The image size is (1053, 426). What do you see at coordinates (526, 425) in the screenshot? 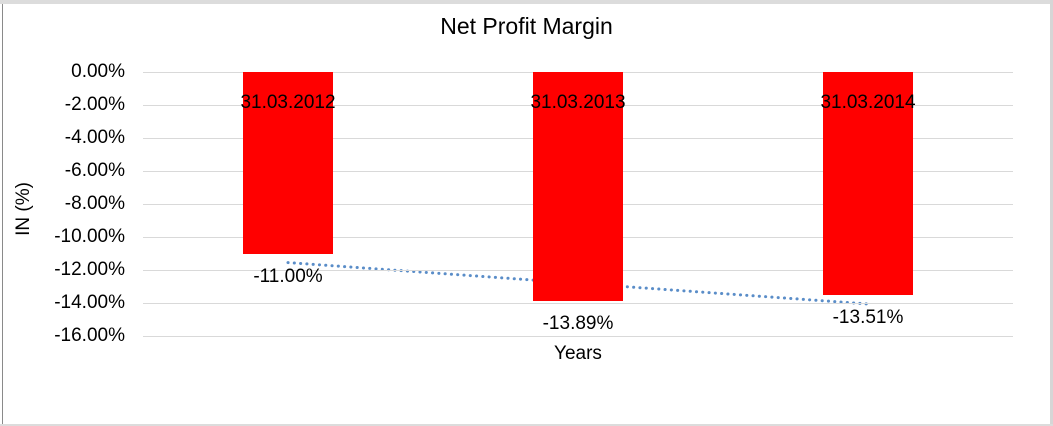
I see `frame-border-bottom` at bounding box center [526, 425].